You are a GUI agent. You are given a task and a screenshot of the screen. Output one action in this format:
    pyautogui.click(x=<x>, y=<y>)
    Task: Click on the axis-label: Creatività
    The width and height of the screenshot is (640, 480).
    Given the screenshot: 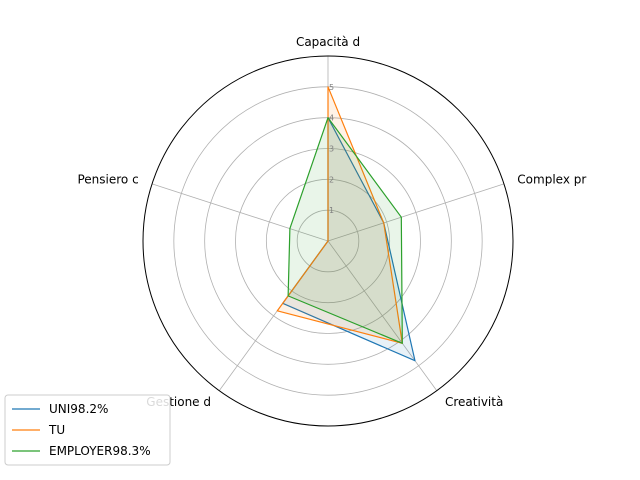 What is the action you would take?
    pyautogui.click(x=474, y=402)
    